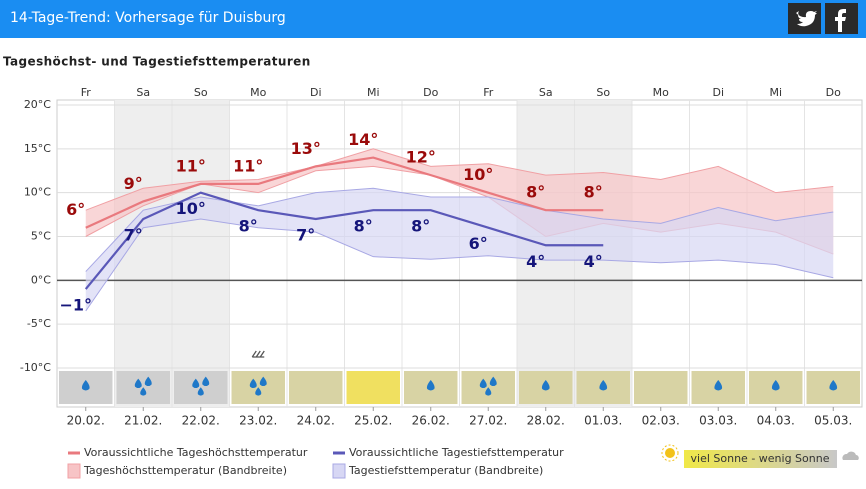  What do you see at coordinates (316, 421) in the screenshot?
I see `x-tick-label: 24.02.` at bounding box center [316, 421].